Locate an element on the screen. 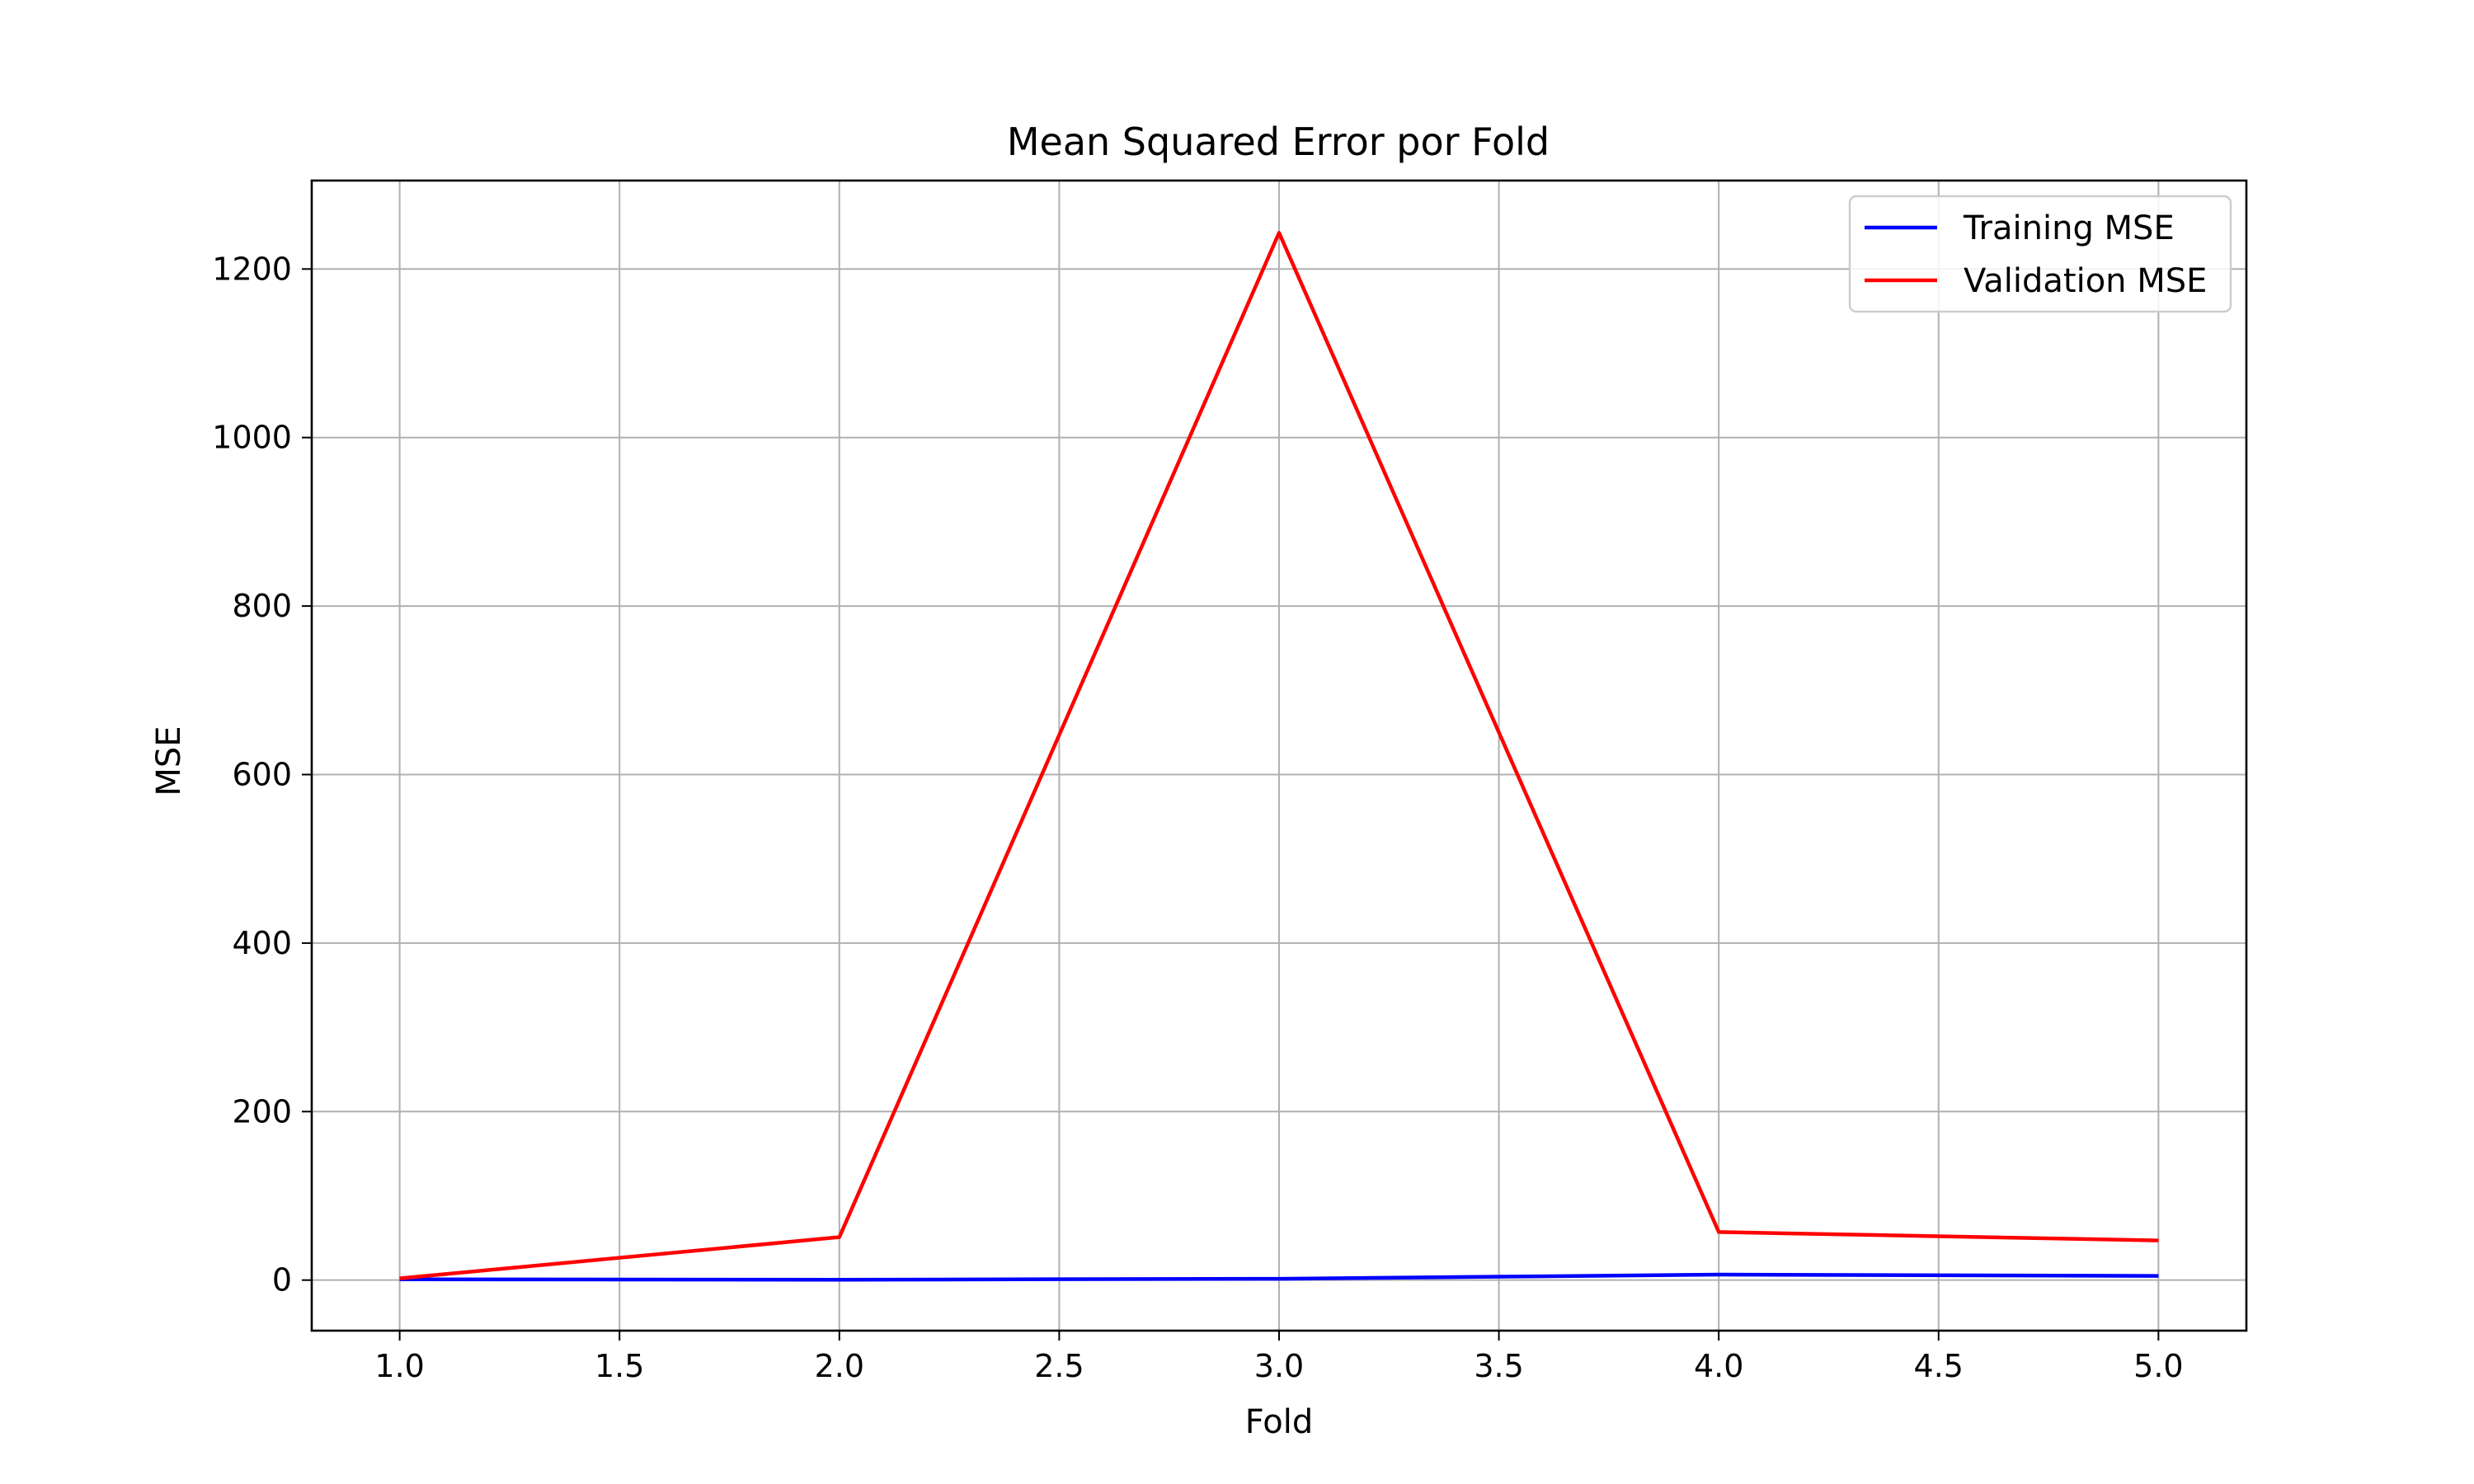  legend-box is located at coordinates (2040, 254).